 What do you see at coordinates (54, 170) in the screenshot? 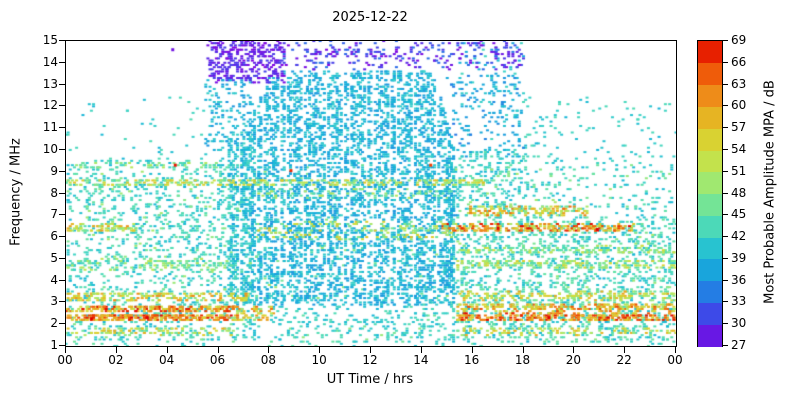
I see `y-tick-label: 9` at bounding box center [54, 170].